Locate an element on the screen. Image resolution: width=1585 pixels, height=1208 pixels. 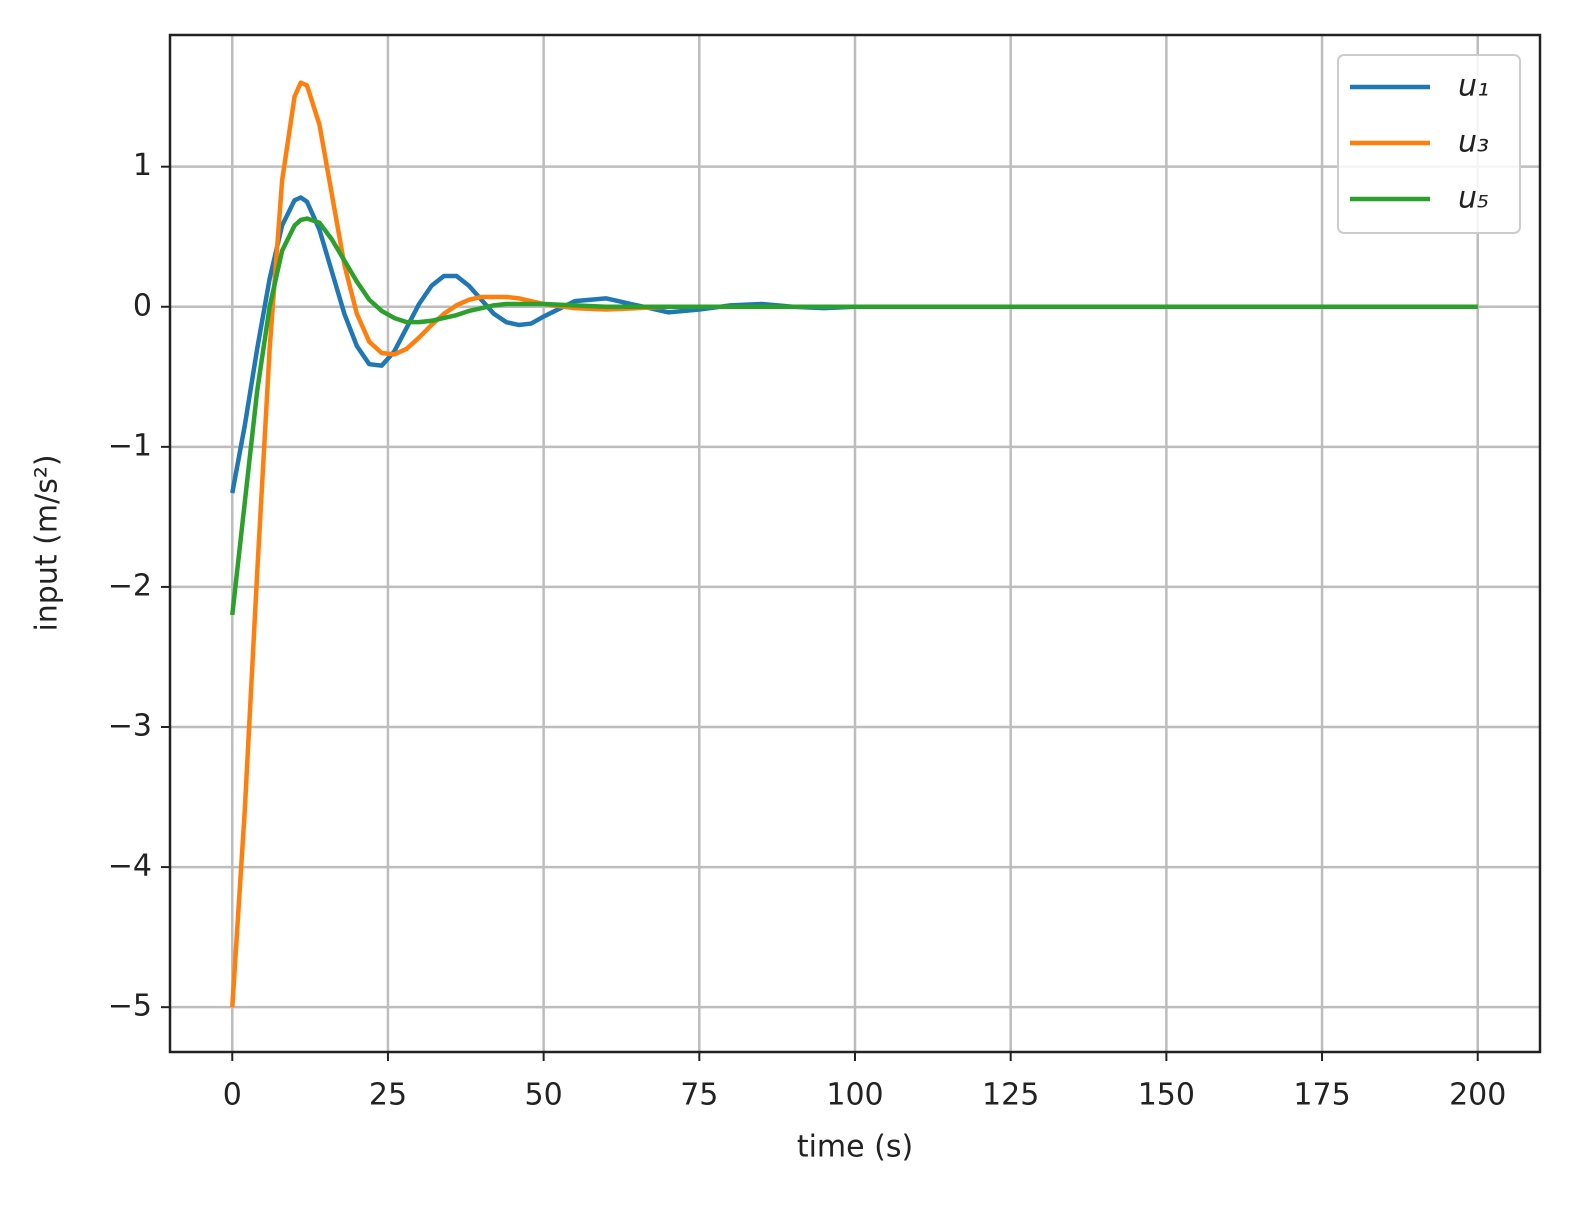
x-tick-label: 75 is located at coordinates (699, 1095).